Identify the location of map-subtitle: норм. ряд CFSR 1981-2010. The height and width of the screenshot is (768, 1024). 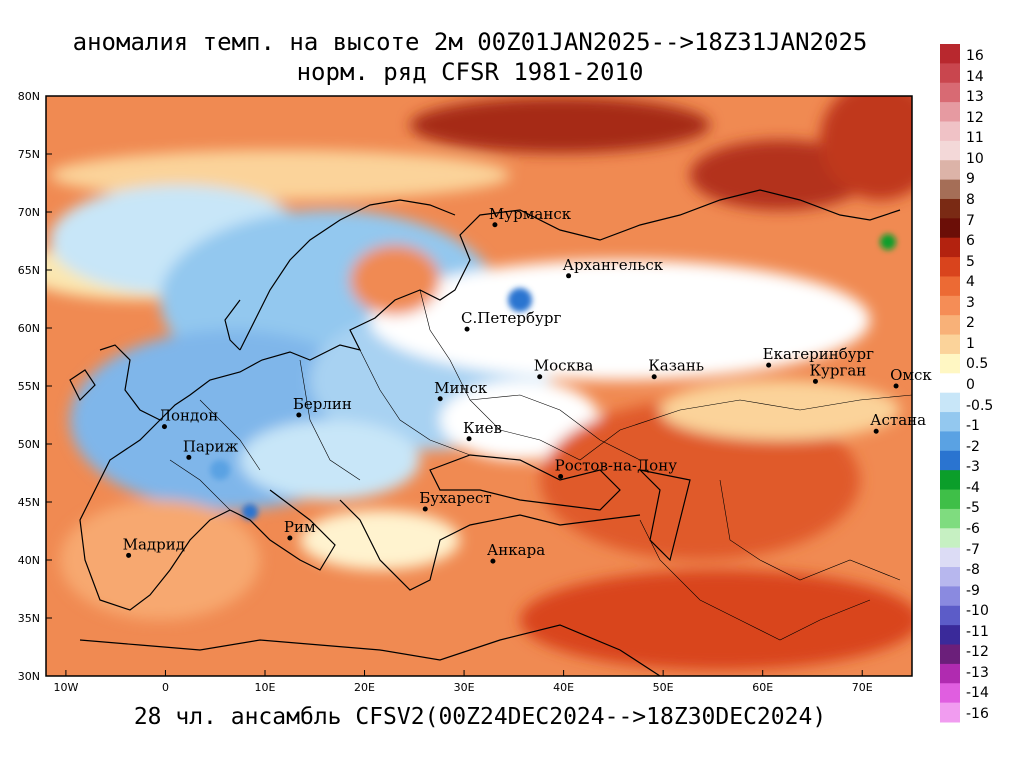
(470, 72).